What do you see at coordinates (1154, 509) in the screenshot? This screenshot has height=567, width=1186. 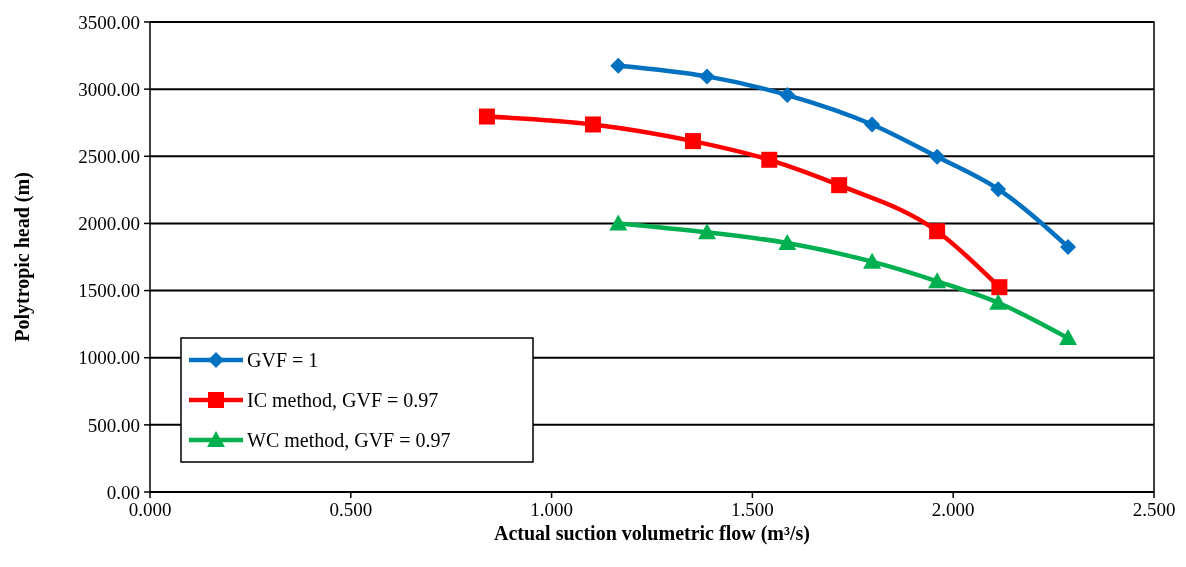 I see `x-tick-label: 2.500` at bounding box center [1154, 509].